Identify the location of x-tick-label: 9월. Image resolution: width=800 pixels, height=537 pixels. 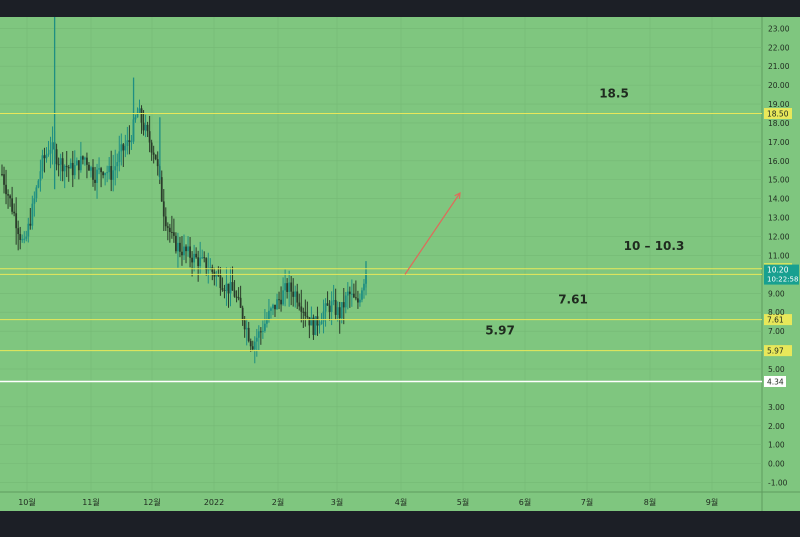
(712, 502).